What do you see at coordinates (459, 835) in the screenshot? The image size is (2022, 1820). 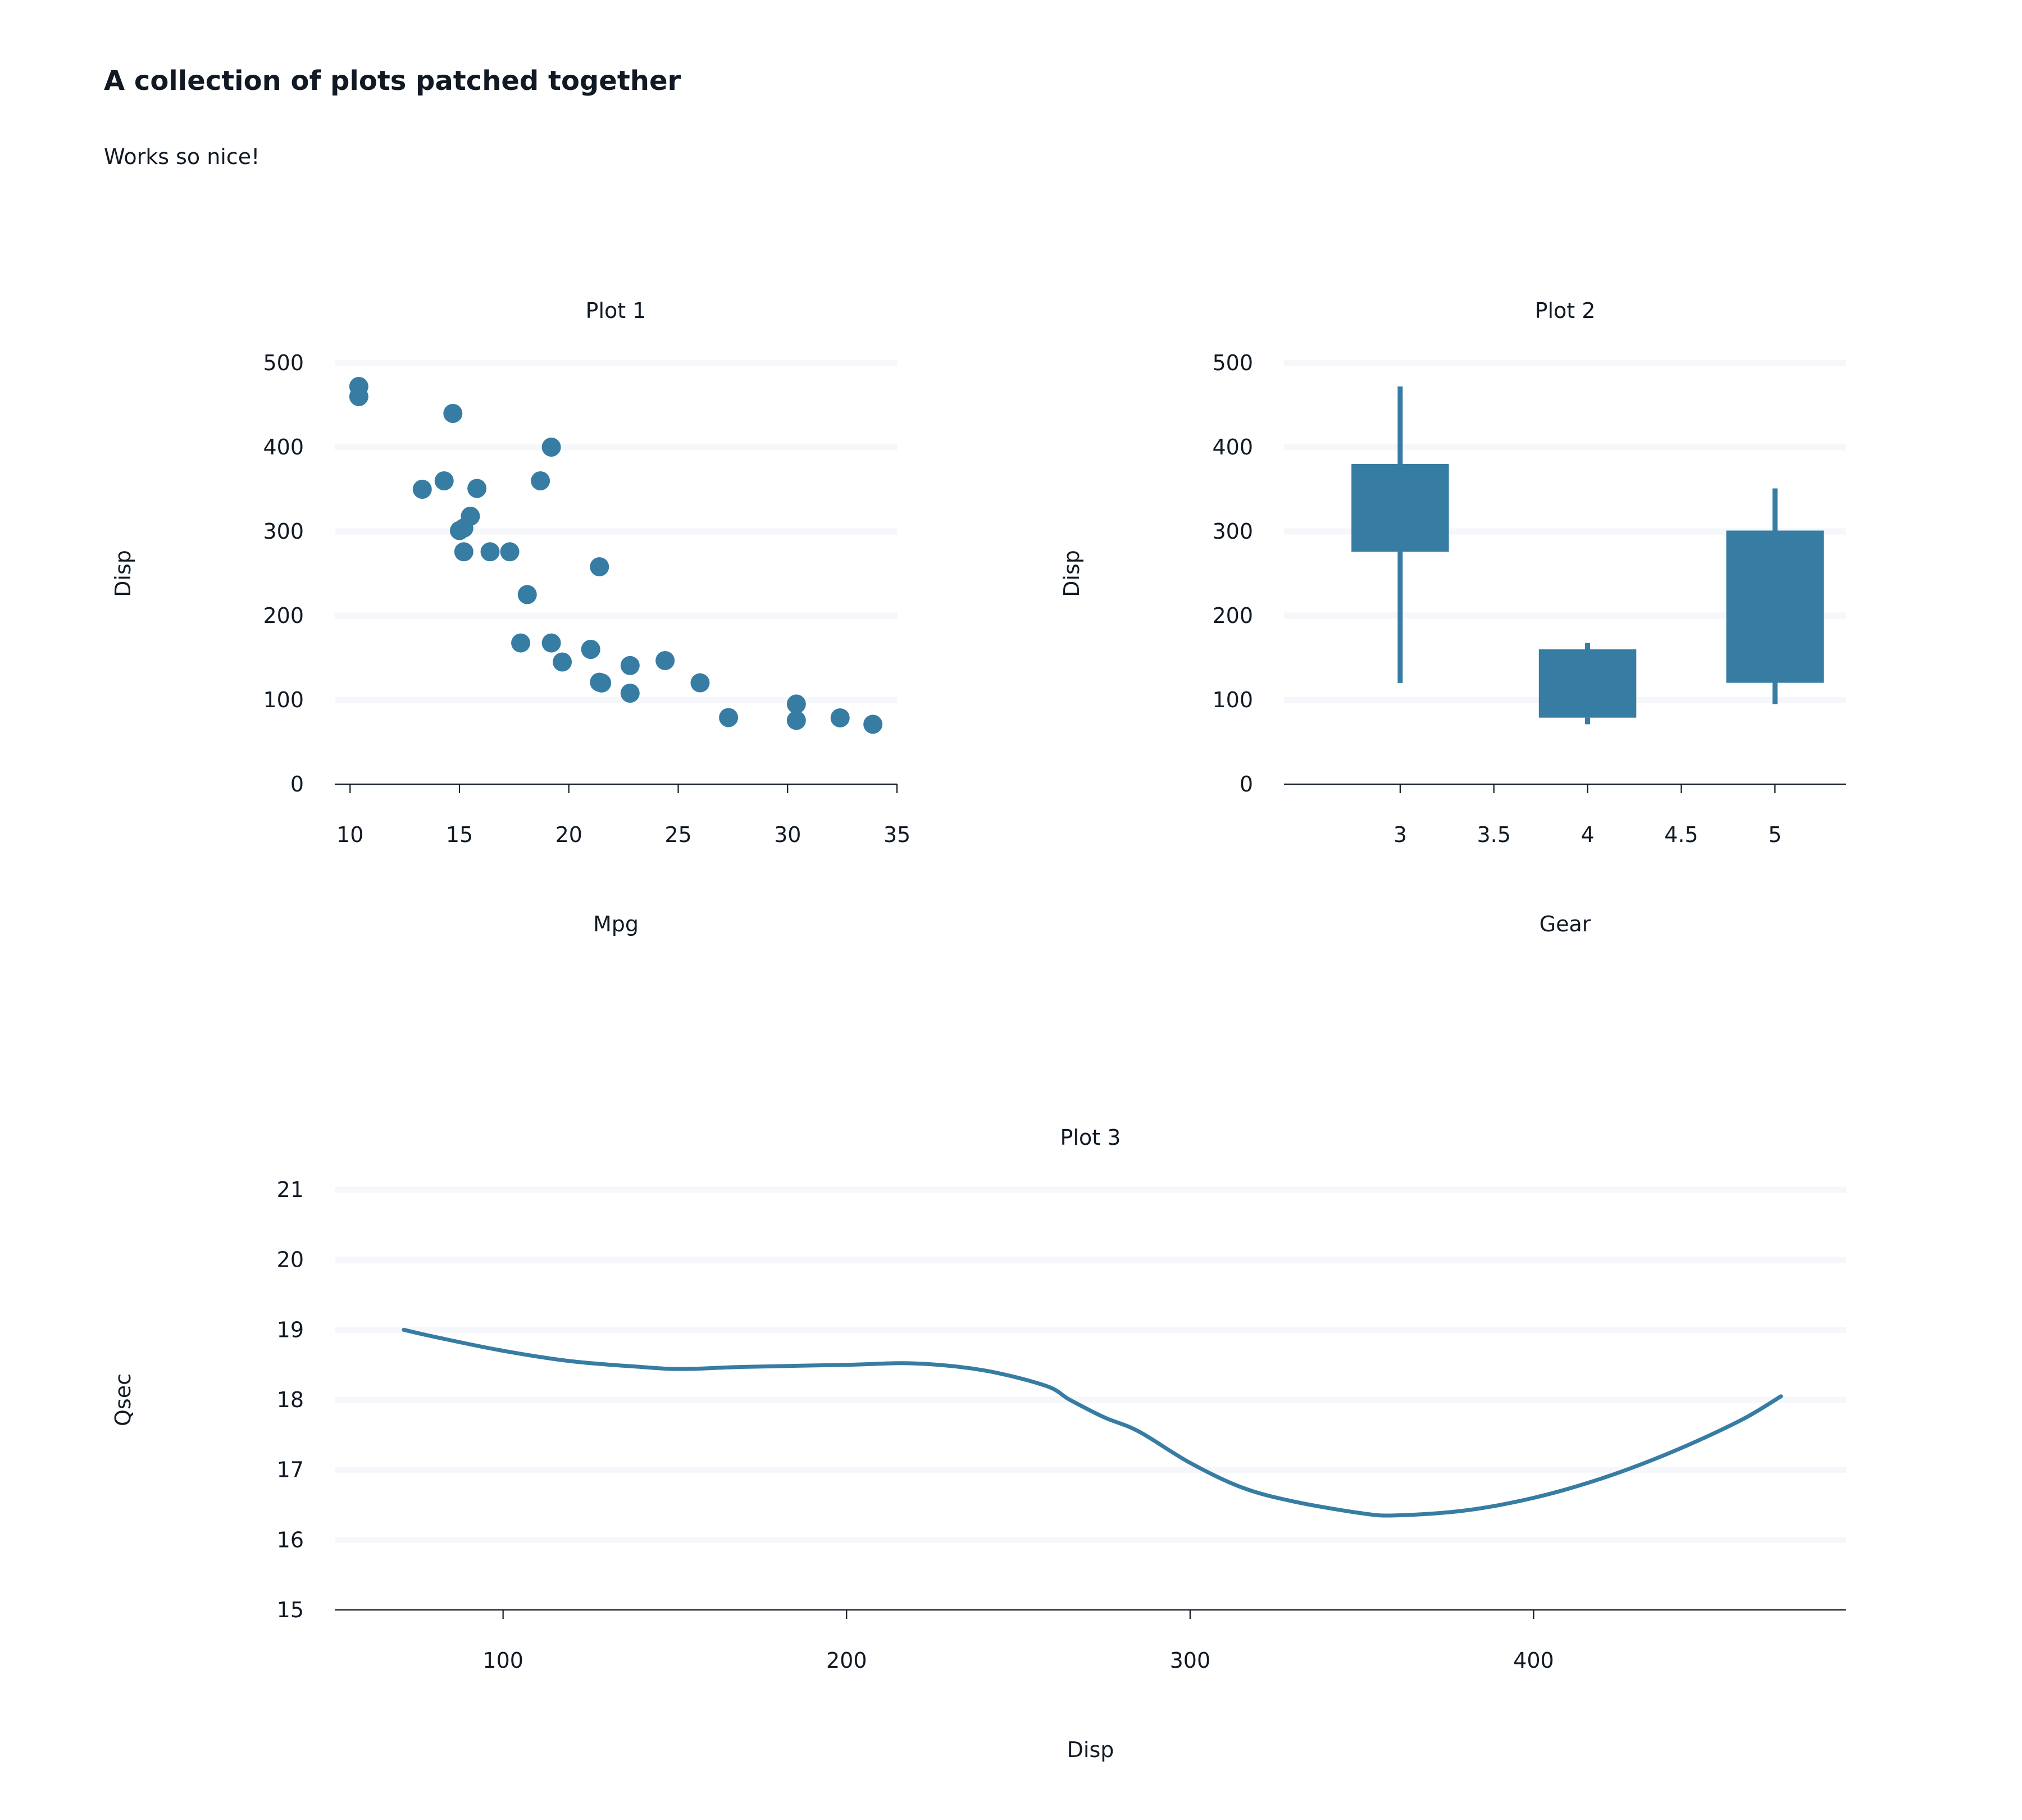 I see `x-tick-label: 15` at bounding box center [459, 835].